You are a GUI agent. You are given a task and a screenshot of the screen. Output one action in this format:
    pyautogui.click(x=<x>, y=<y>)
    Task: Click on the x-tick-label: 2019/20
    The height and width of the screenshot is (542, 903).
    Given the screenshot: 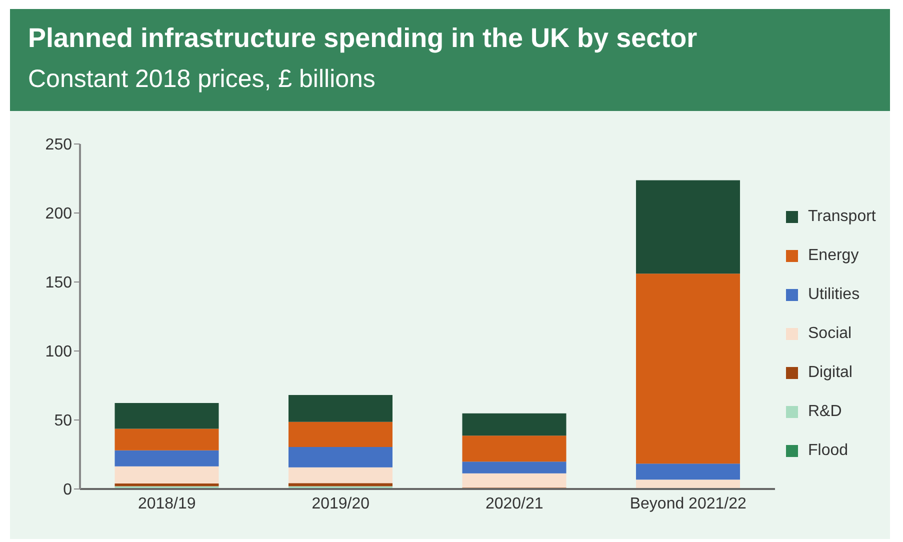 What is the action you would take?
    pyautogui.click(x=341, y=503)
    